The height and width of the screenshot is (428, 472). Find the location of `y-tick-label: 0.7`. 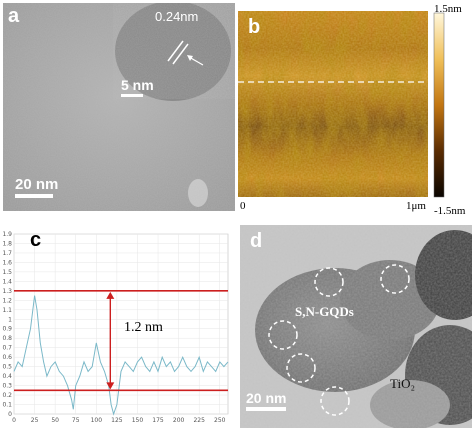

y-tick-label: 0.7 is located at coordinates (7, 348).